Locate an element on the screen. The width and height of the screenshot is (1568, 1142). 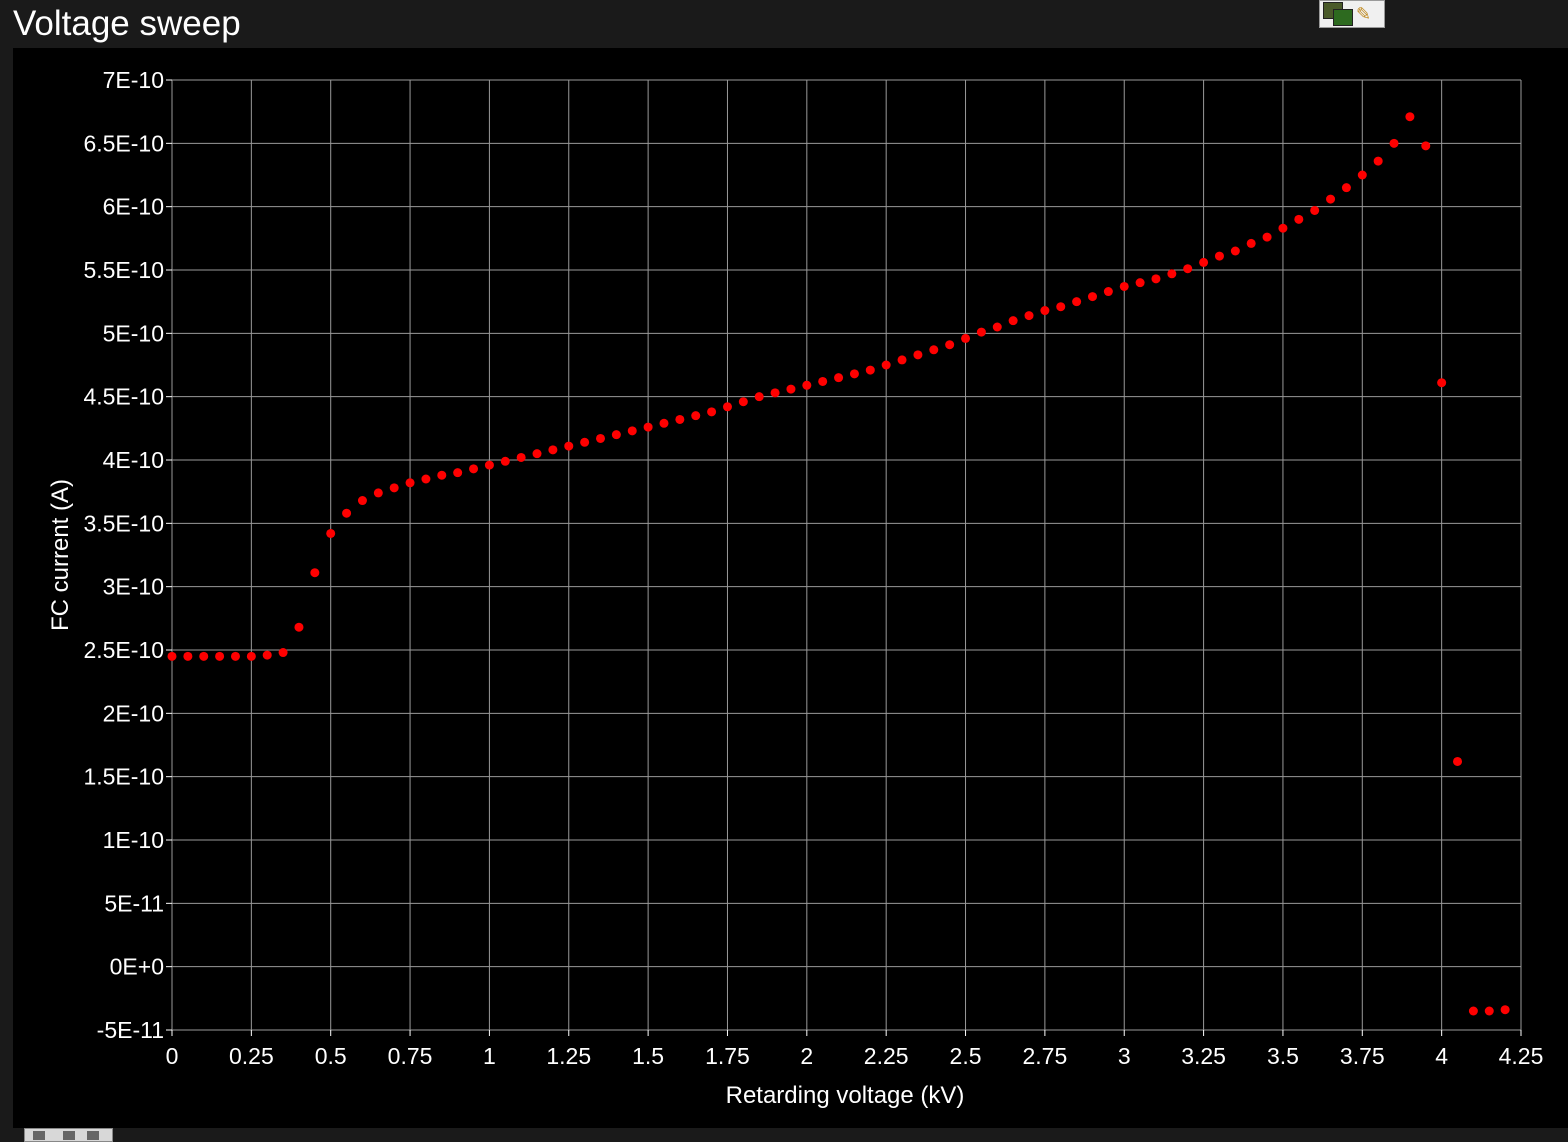
x-tick-label: 0 is located at coordinates (172, 1056).